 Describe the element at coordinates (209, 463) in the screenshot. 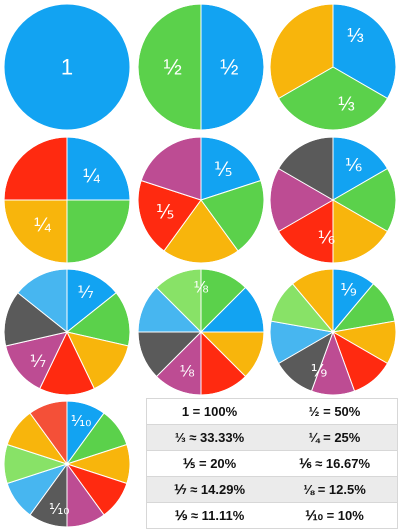

I see `table-cell: ⅕ = 20%` at that location.